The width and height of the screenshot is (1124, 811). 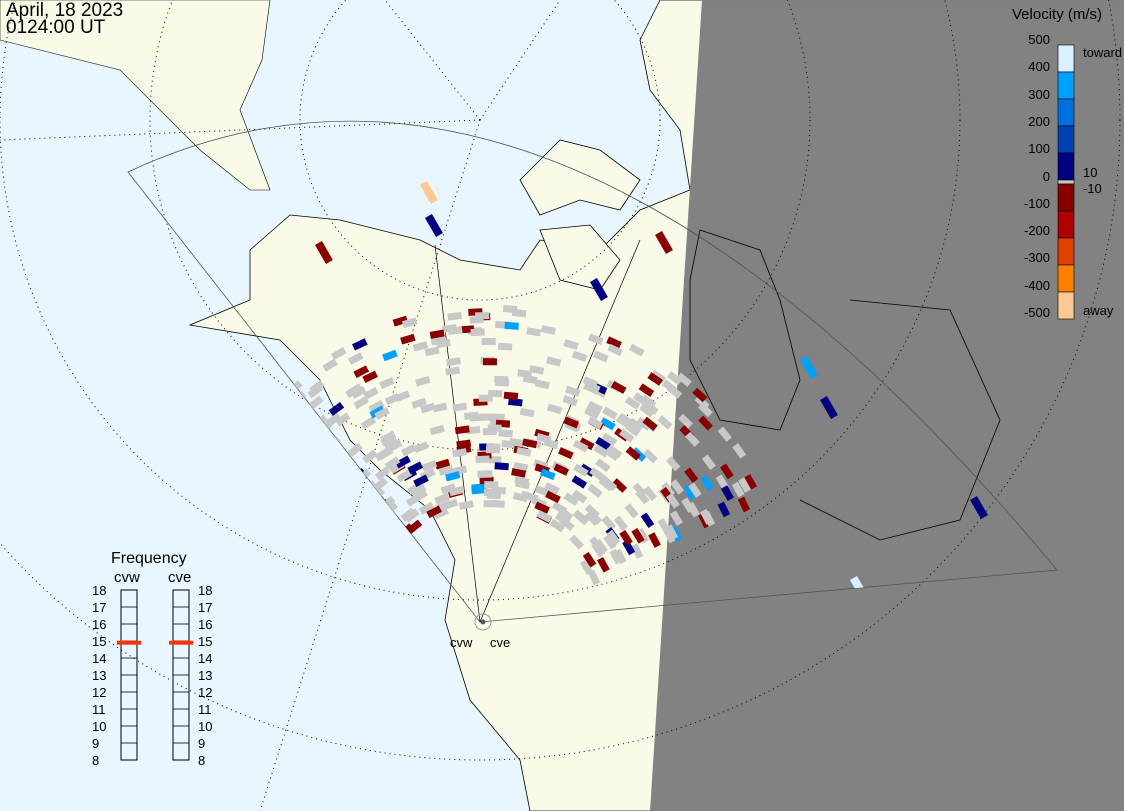 I want to click on frequency-tick: 12, so click(x=205, y=692).